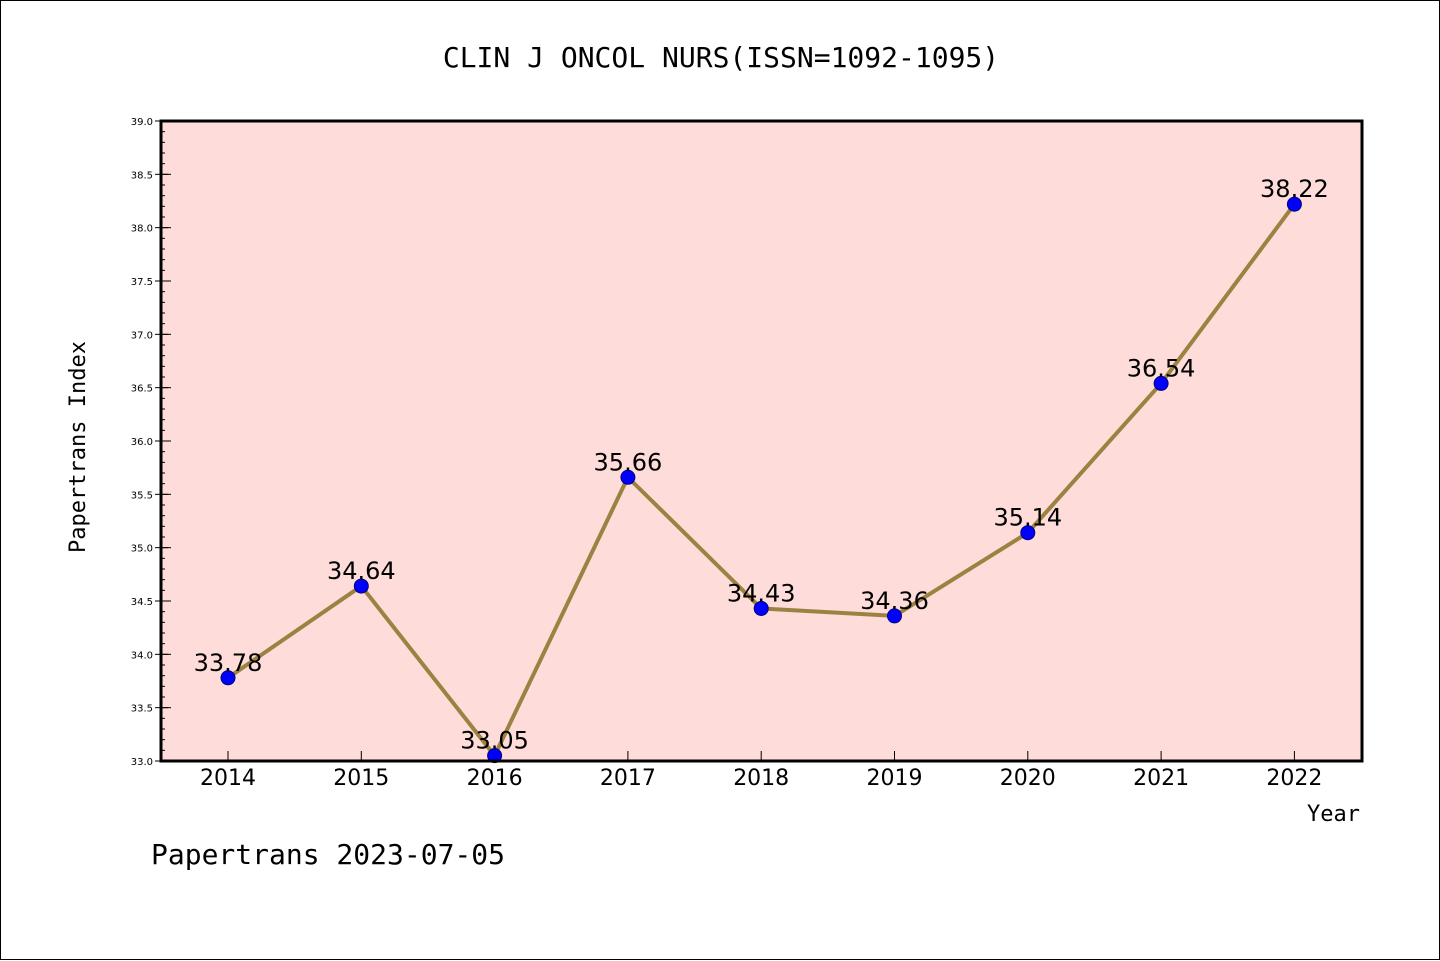 The height and width of the screenshot is (961, 1440). What do you see at coordinates (628, 778) in the screenshot?
I see `x-tick-label: 2017` at bounding box center [628, 778].